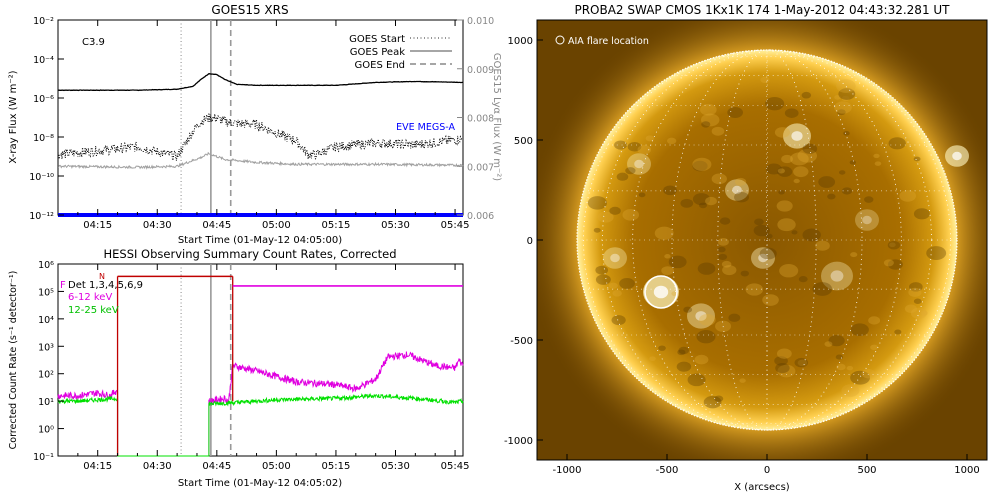  What do you see at coordinates (13, 116) in the screenshot?
I see `goes-y-axis-label: X-ray Flux (W m⁻²)` at bounding box center [13, 116].